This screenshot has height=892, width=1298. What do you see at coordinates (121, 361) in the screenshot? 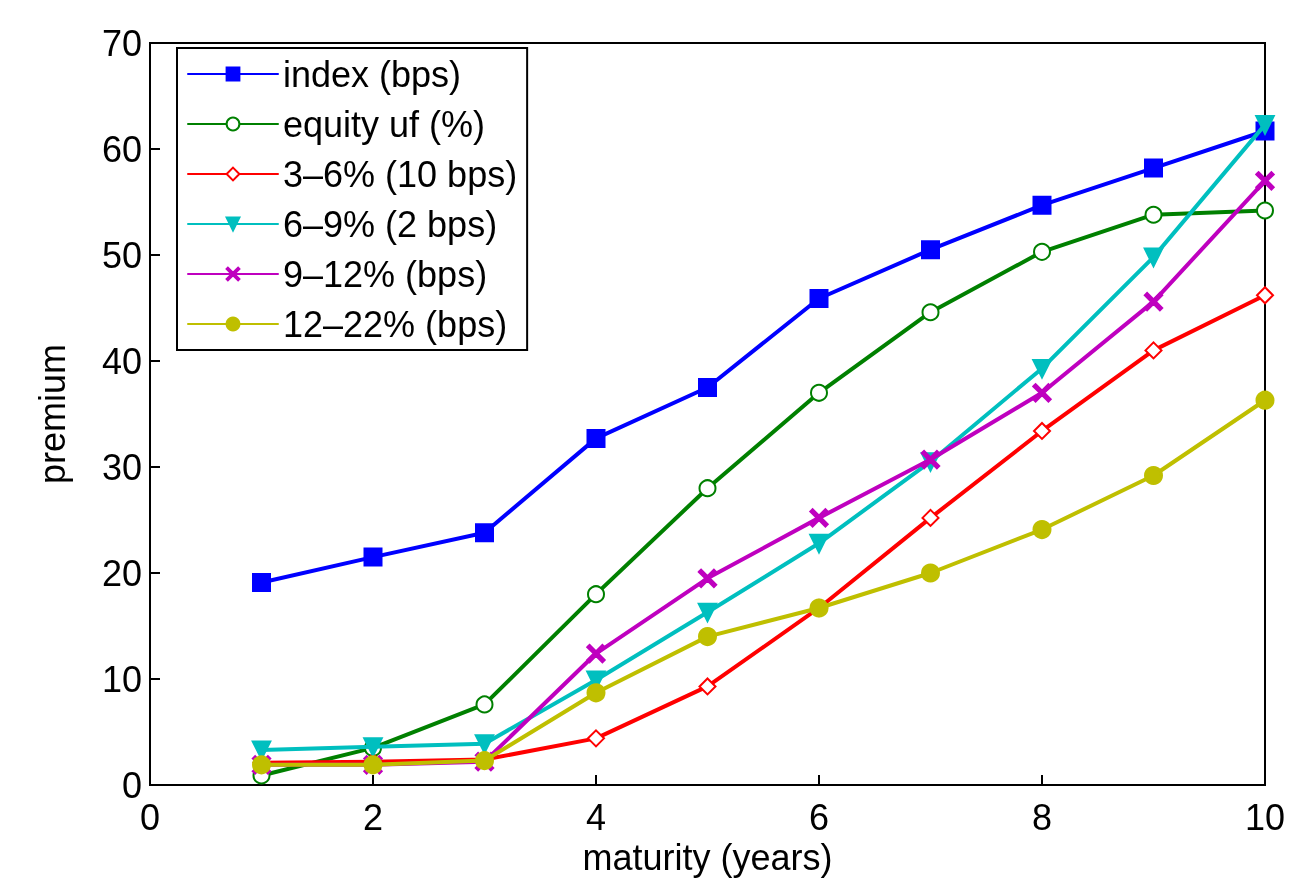
I see `y-tick-label: 40` at bounding box center [121, 361].